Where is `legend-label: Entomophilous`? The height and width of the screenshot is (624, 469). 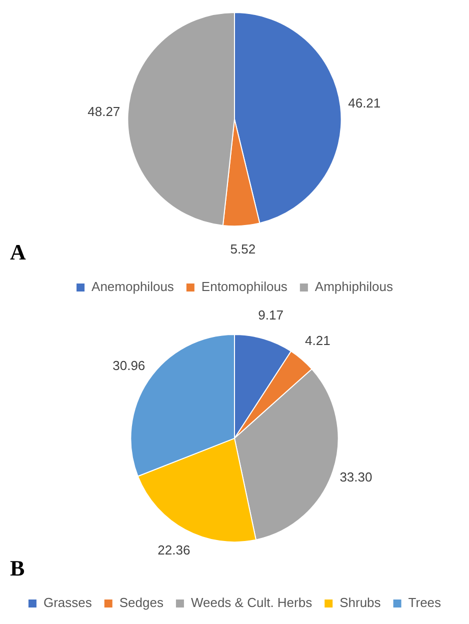 legend-label: Entomophilous is located at coordinates (244, 286).